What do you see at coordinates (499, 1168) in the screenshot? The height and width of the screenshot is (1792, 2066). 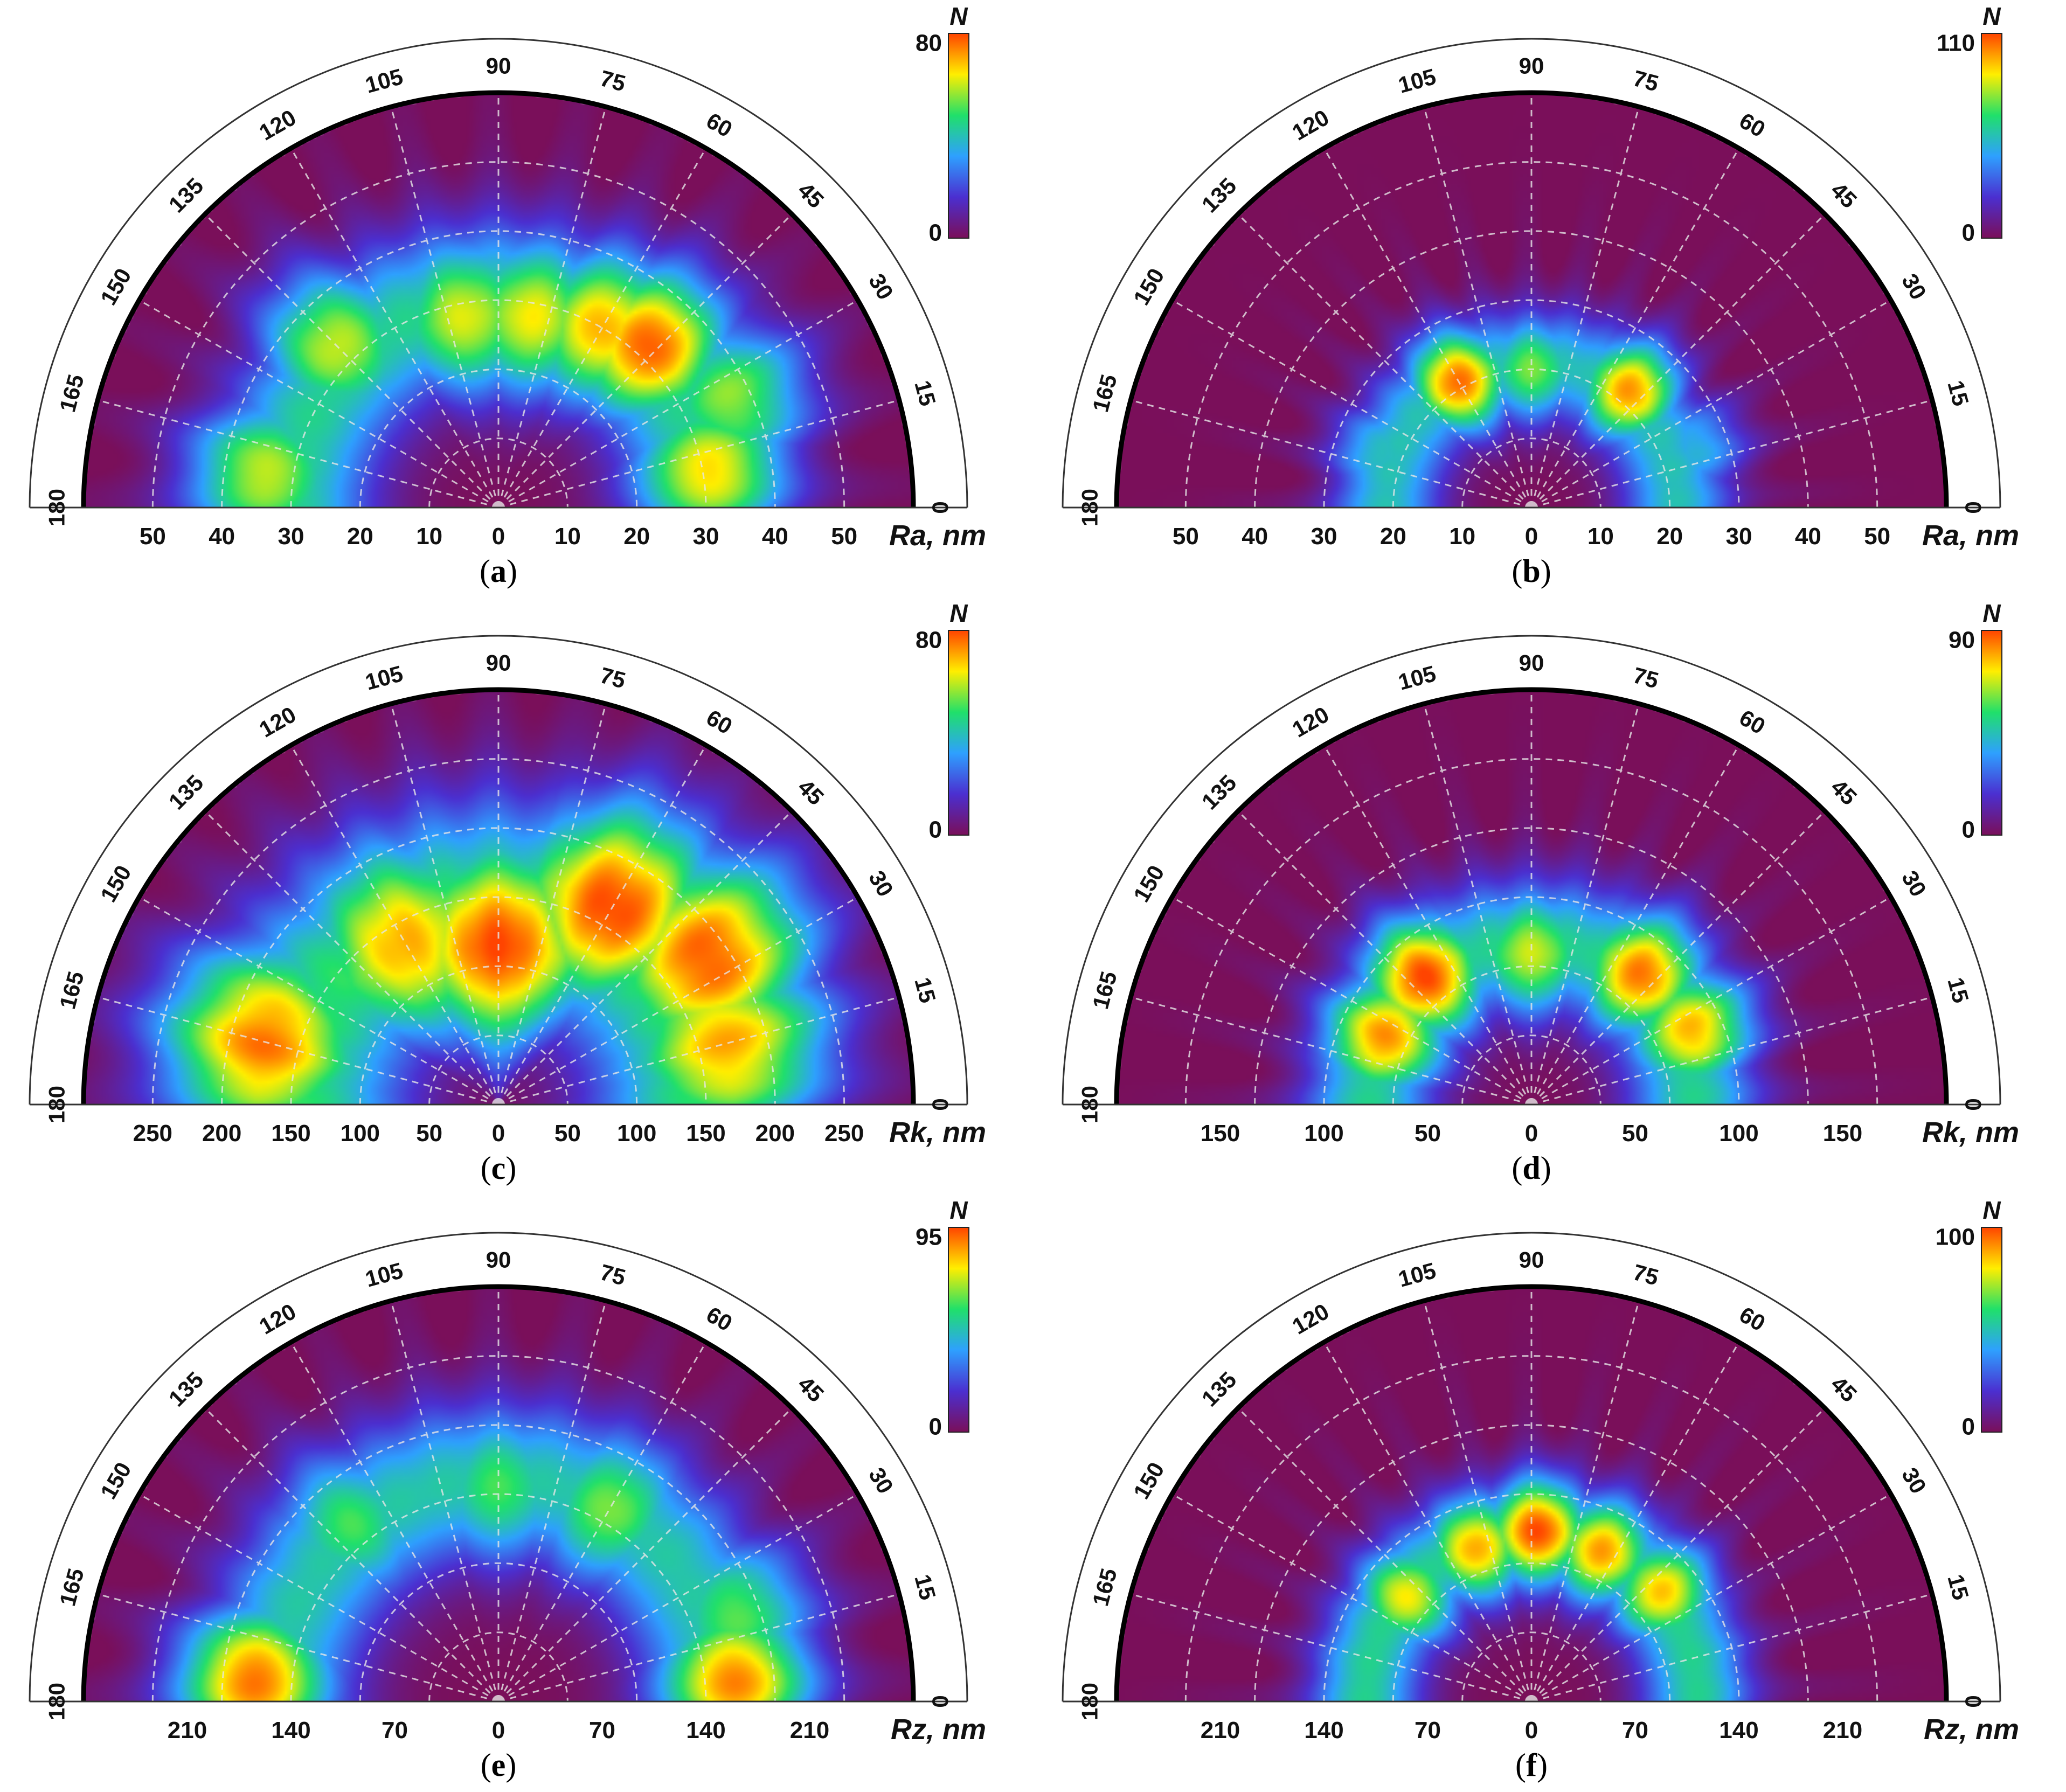 I see `caption-letter: c` at bounding box center [499, 1168].